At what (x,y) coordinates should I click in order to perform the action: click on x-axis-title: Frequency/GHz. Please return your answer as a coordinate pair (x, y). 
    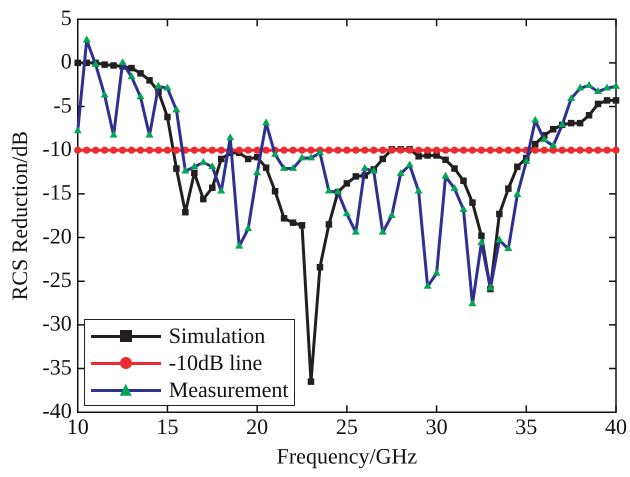
    Looking at the image, I should click on (347, 456).